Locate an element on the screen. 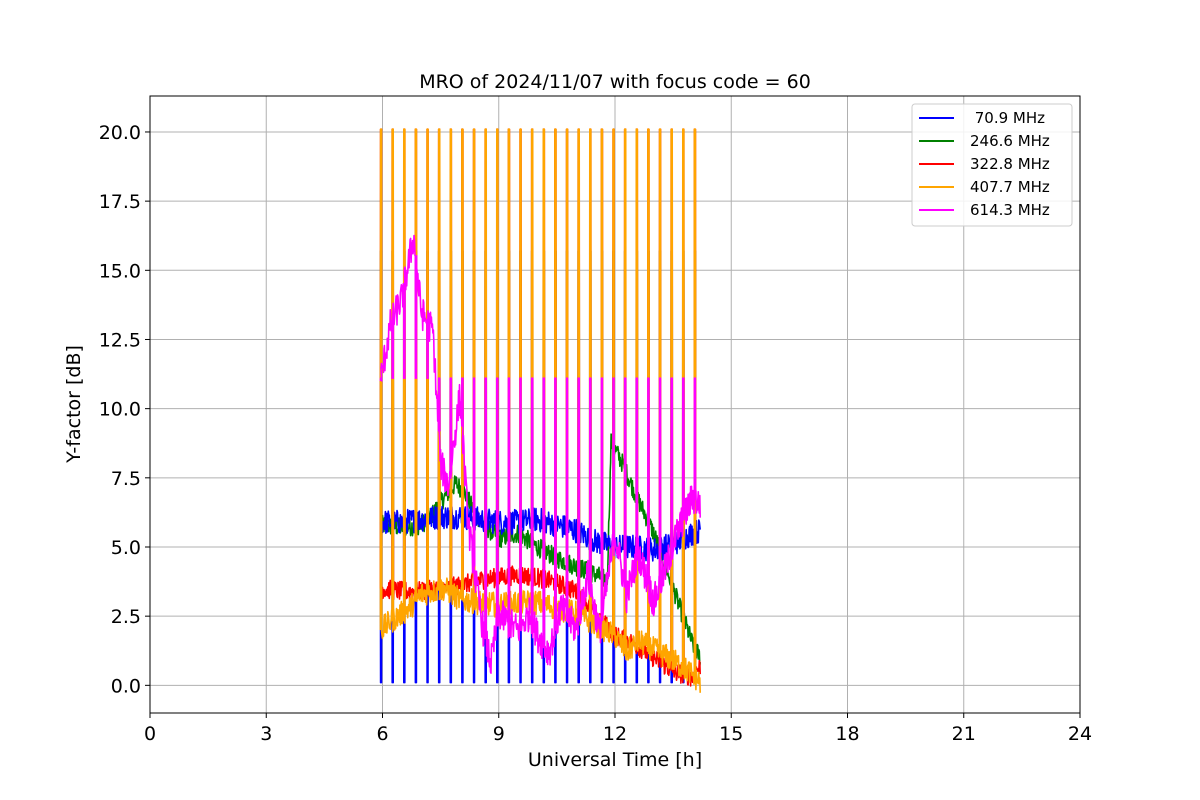 Image resolution: width=1200 pixels, height=800 pixels. legend-entry: 614.3 MHz is located at coordinates (1010, 210).